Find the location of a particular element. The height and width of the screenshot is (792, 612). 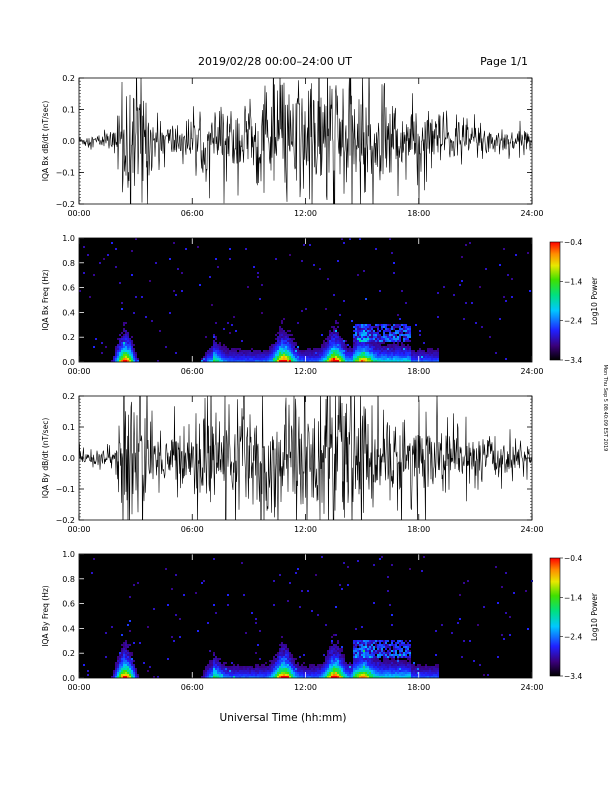

y-tick-label: 0.4 is located at coordinates (68, 312).